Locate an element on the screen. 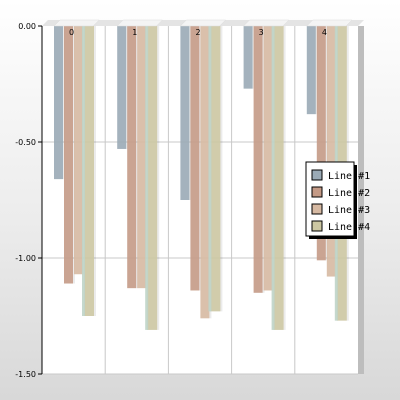  x-tick-label: 4 is located at coordinates (324, 32).